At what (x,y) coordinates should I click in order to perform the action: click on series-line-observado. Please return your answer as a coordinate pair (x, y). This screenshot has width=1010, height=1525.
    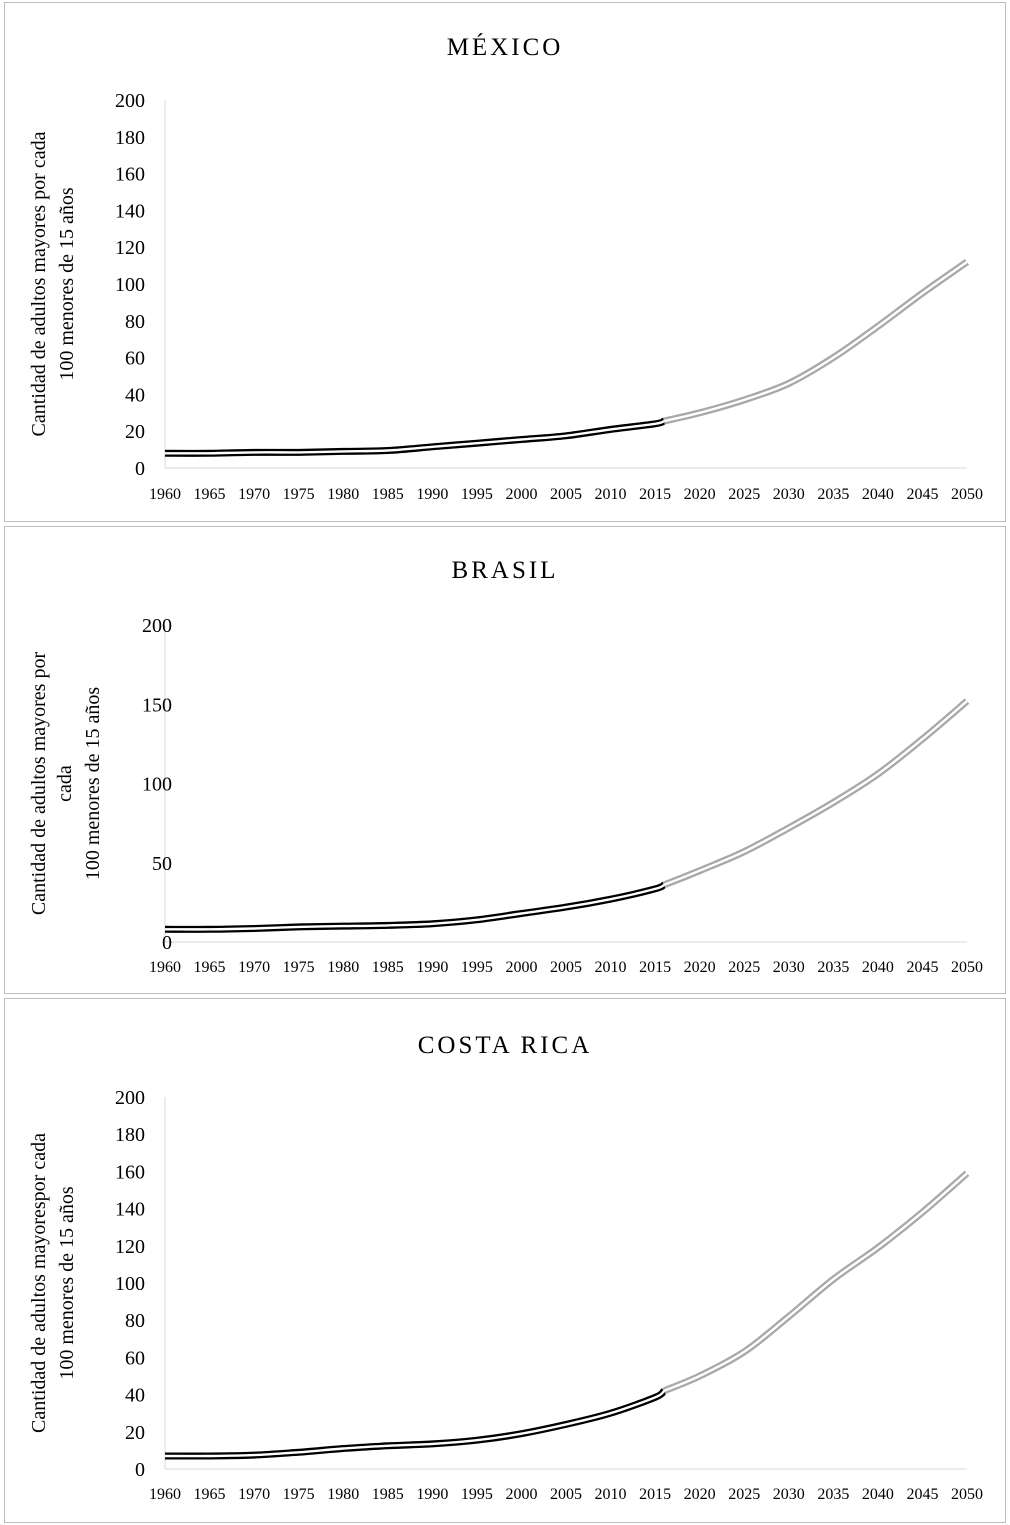
    Looking at the image, I should click on (415, 437).